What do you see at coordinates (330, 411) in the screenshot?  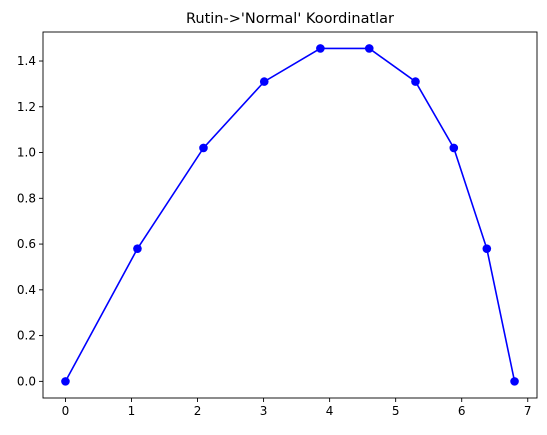 I see `x-tick-label: 4` at bounding box center [330, 411].